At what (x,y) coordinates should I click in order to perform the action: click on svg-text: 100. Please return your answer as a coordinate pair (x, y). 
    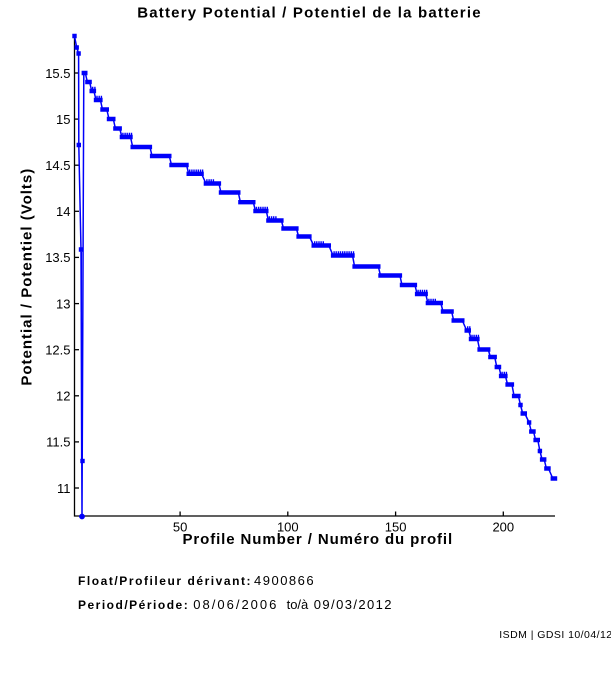
    Looking at the image, I should click on (288, 527).